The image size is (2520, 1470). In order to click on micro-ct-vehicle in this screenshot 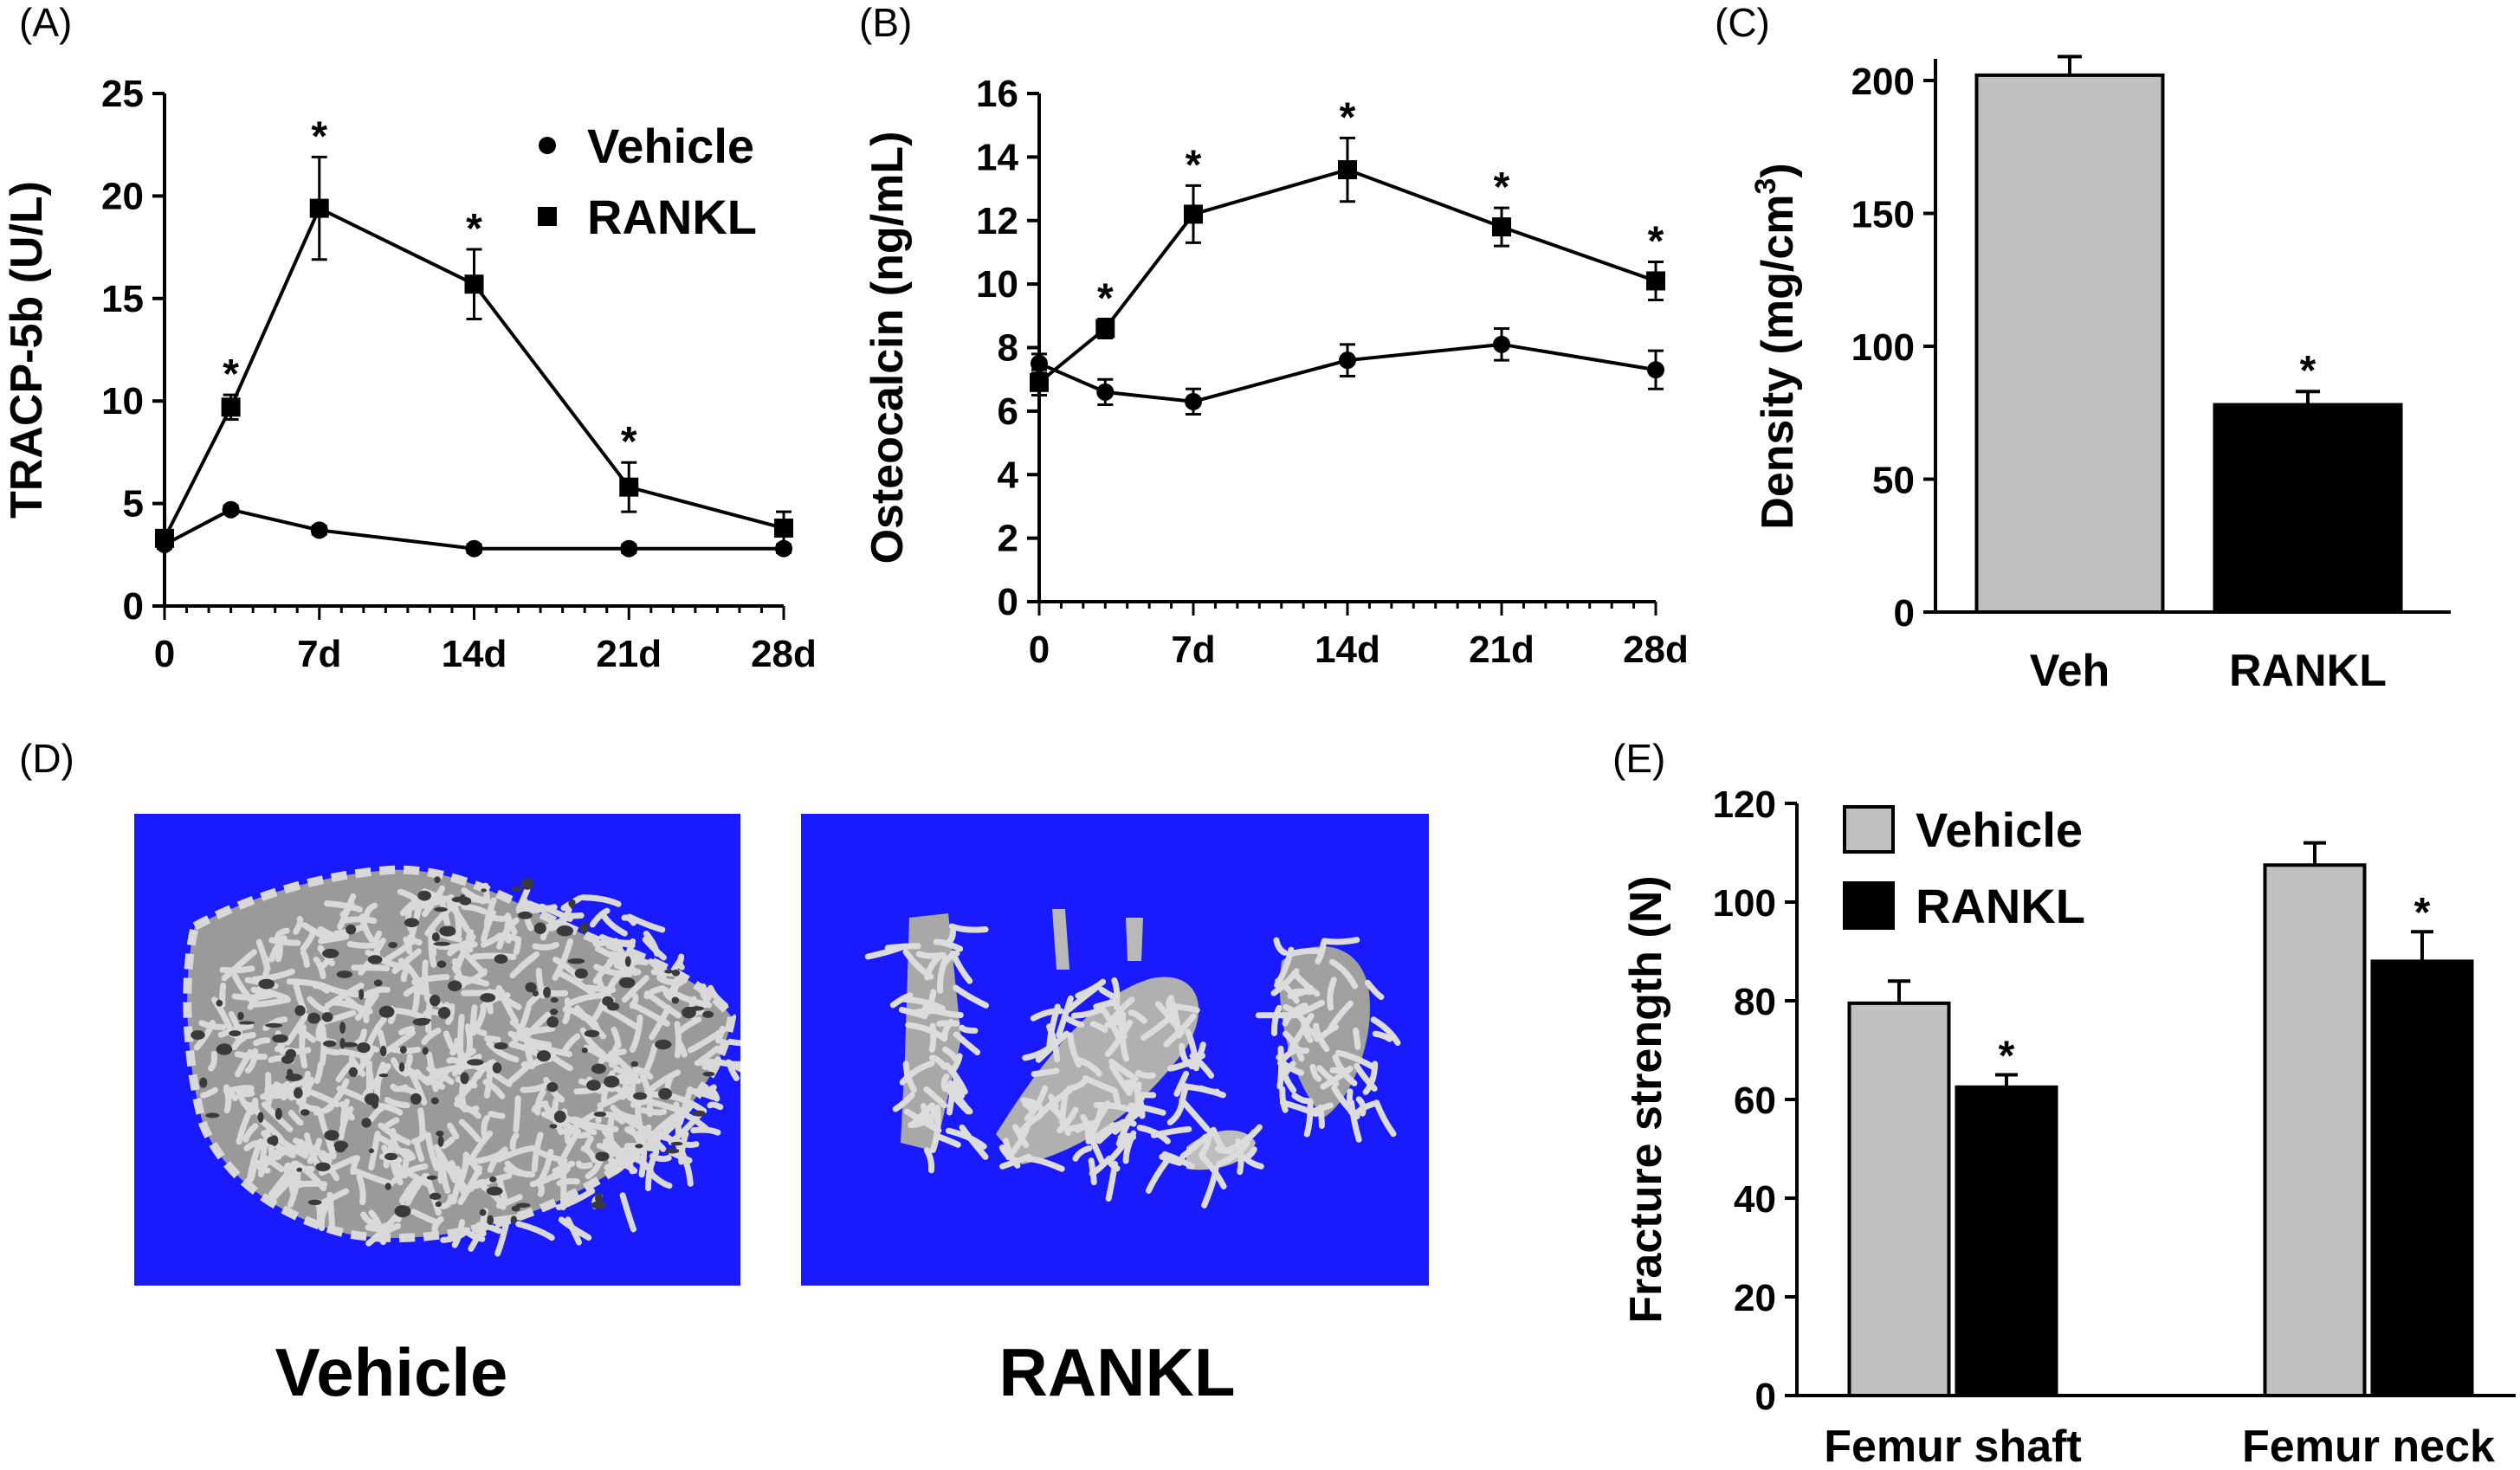, I will do `click(437, 1050)`.